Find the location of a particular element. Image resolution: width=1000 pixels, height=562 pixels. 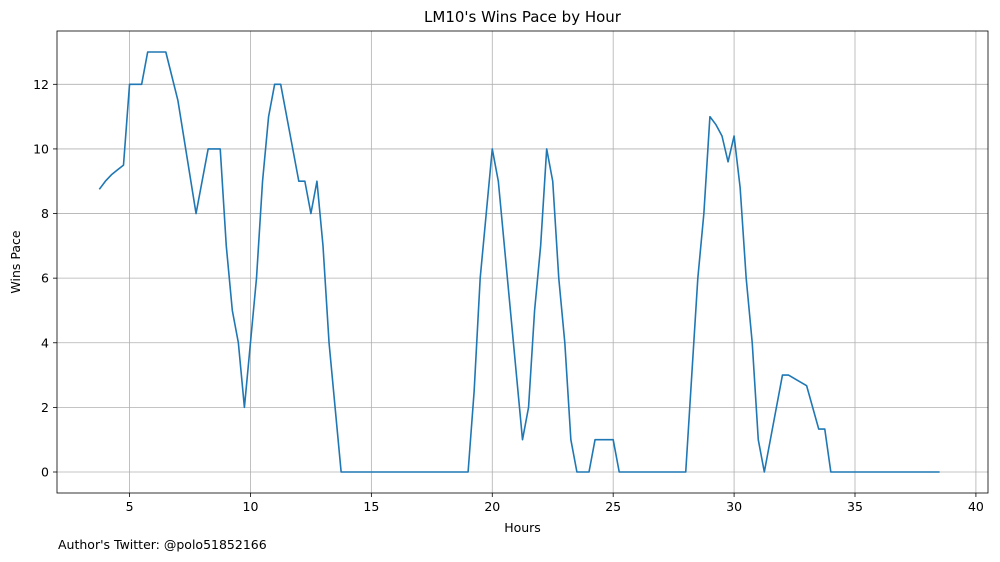

x-axis: 5 10 15 20 25 30 35 40 is located at coordinates (555, 503).